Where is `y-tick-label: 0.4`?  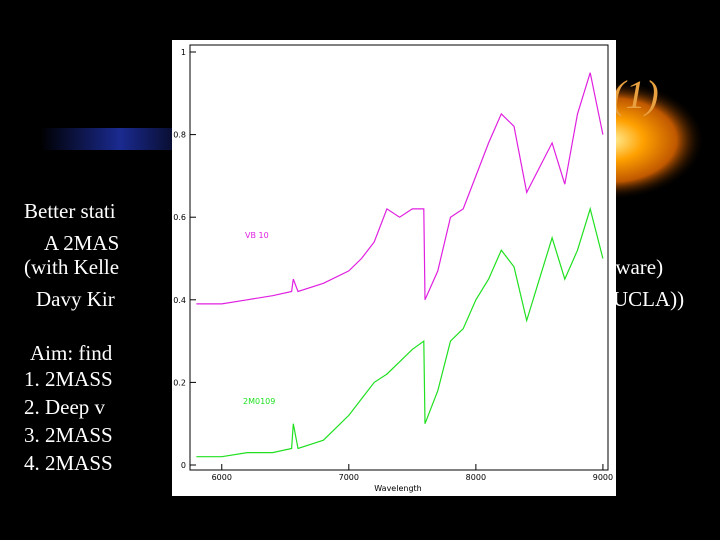
y-tick-label: 0.4 is located at coordinates (179, 300).